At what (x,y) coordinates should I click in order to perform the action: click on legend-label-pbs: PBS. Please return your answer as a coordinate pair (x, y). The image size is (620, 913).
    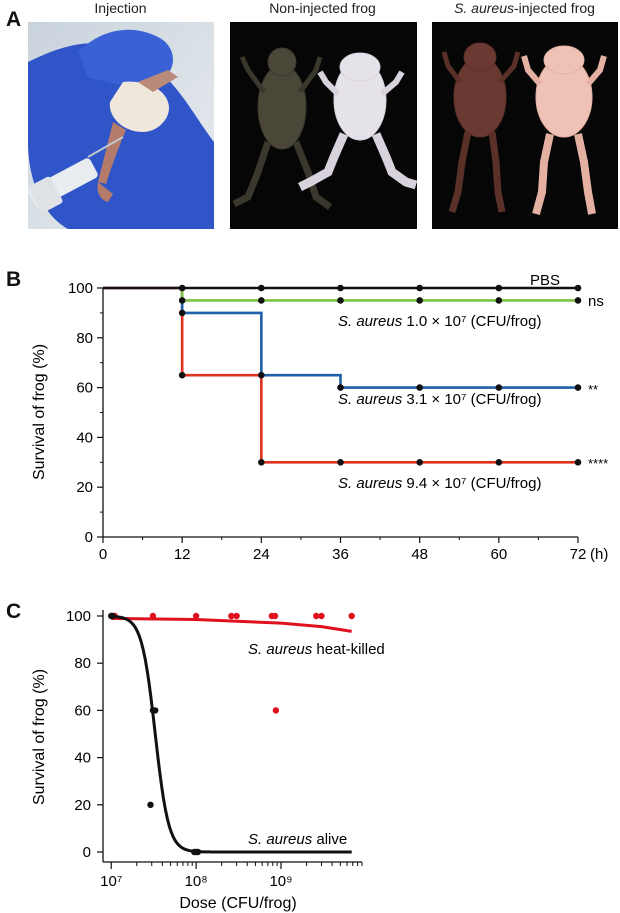
    Looking at the image, I should click on (545, 280).